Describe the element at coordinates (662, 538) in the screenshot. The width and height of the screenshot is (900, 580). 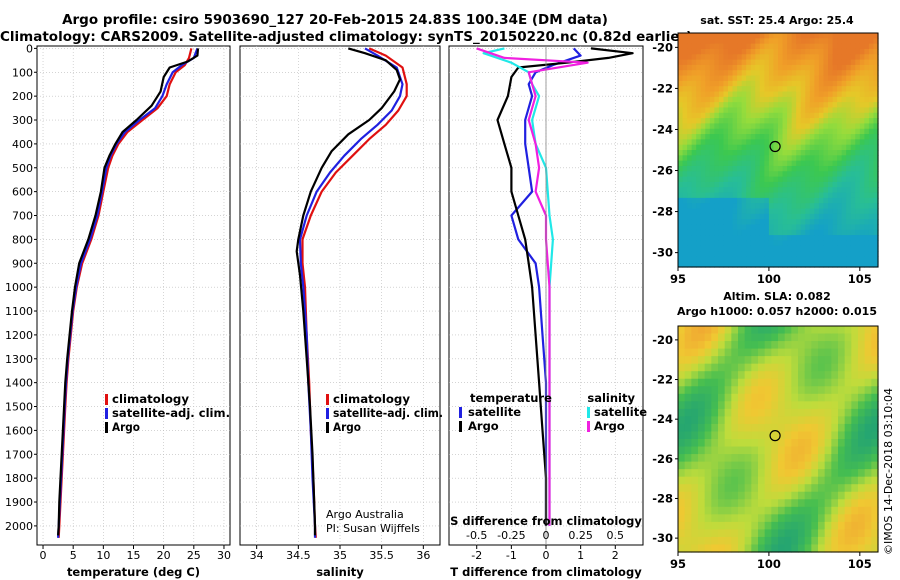
I see `map-y-tick-label: -30` at that location.